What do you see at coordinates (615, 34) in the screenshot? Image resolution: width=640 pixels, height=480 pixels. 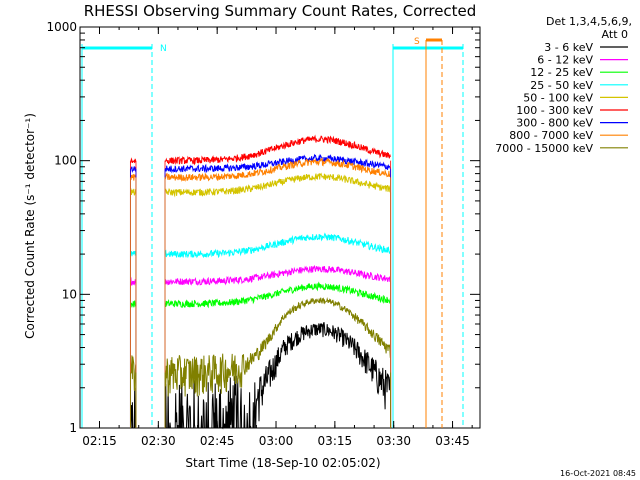 I see `legend-title-line-2: Att 0` at bounding box center [615, 34].